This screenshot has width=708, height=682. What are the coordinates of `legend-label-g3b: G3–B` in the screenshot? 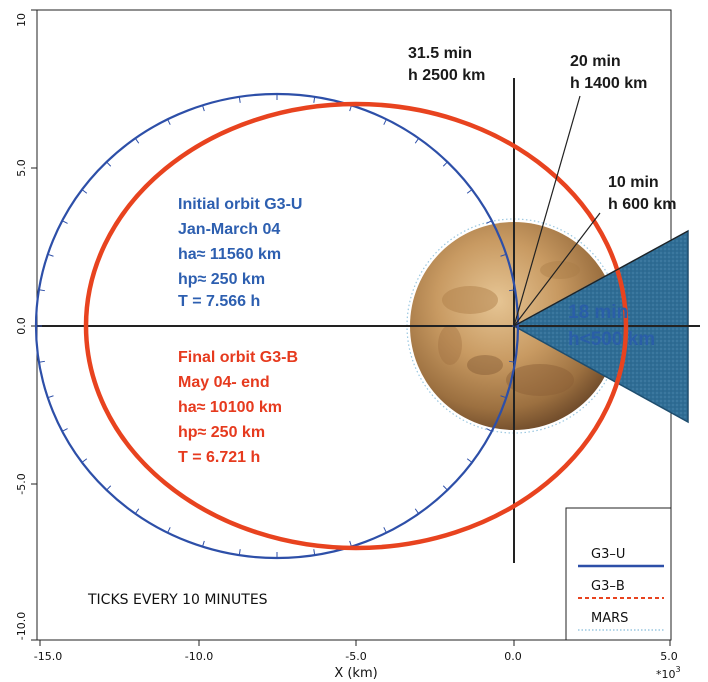 It's located at (608, 586).